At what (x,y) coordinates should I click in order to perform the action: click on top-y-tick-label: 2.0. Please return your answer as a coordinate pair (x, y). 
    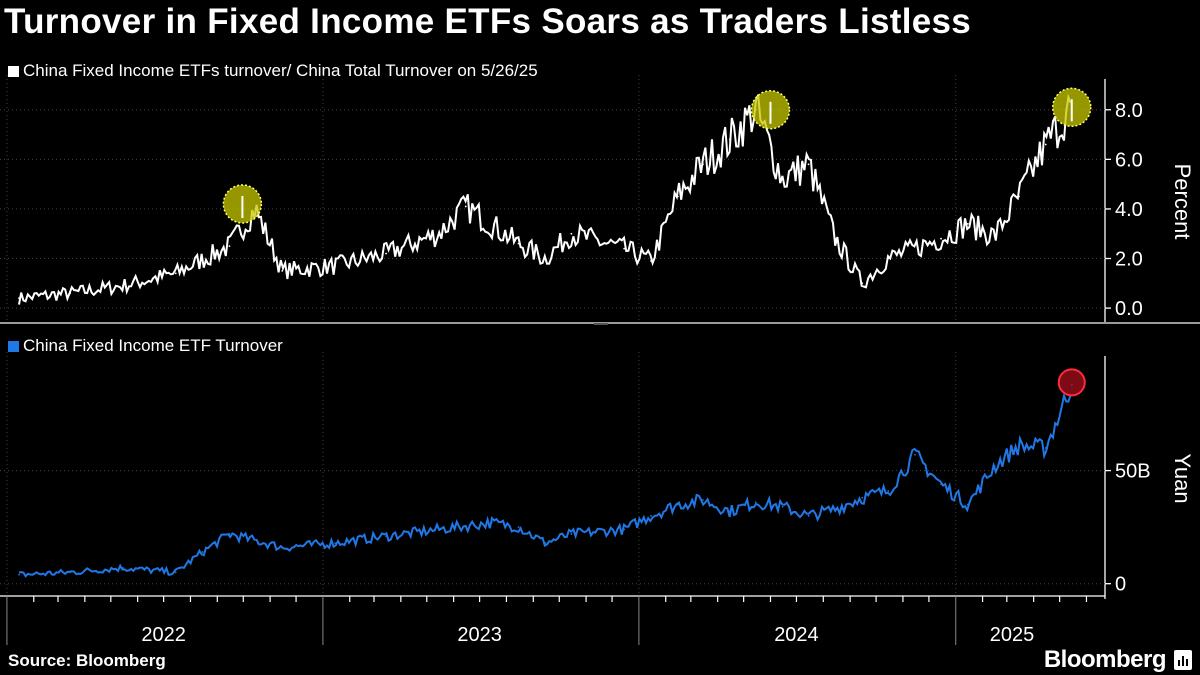
    Looking at the image, I should click on (1129, 260).